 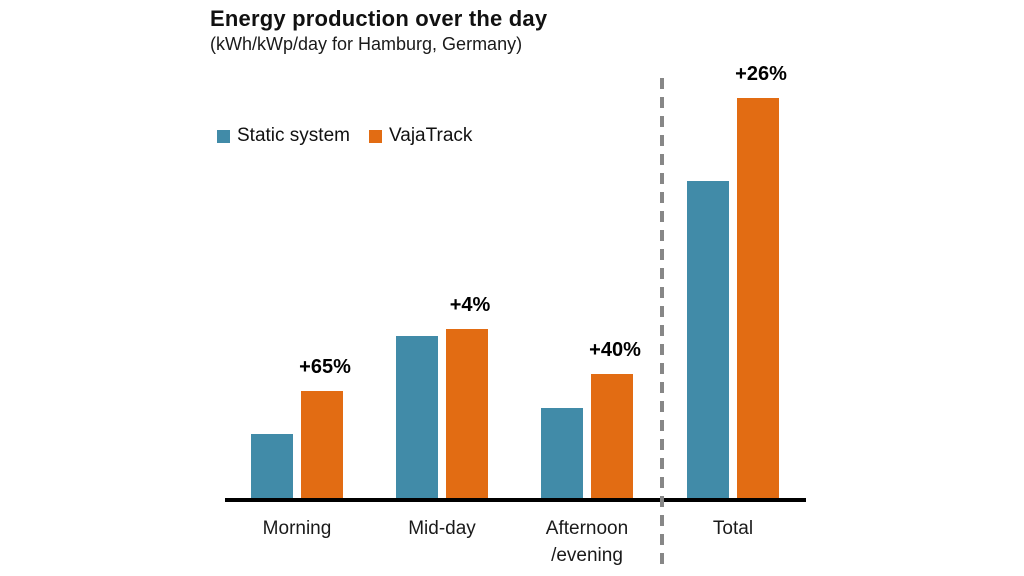 I want to click on total-separator-dashed-line, so click(x=662, y=322).